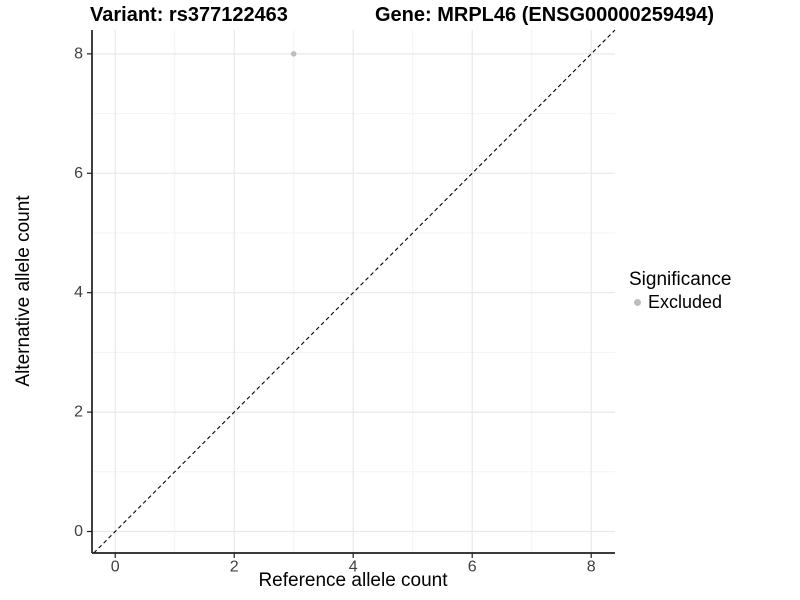  I want to click on legend-title: Significance, so click(680, 279).